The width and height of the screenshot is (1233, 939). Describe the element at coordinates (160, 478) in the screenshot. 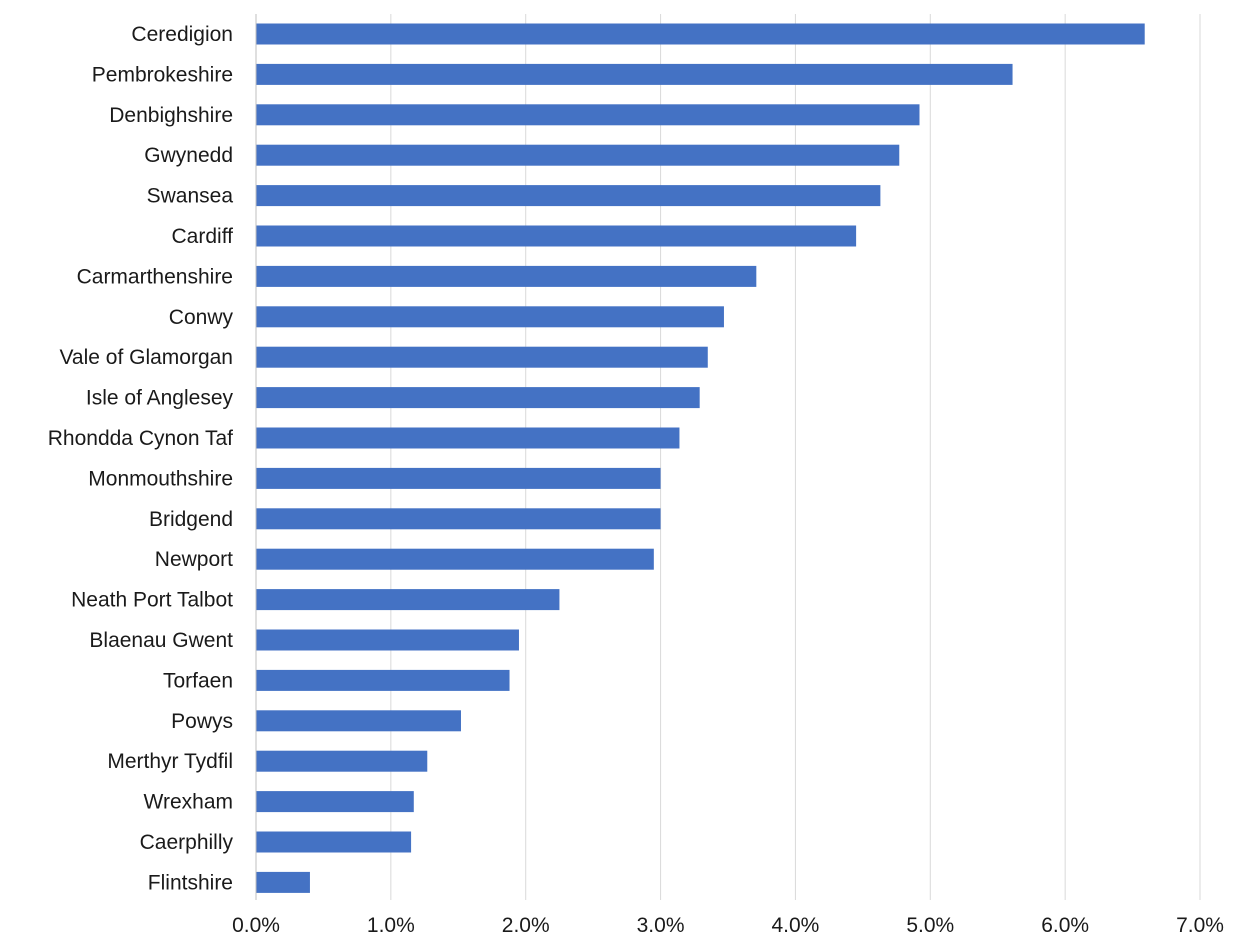

I see `category-label: Monmouthshire` at that location.